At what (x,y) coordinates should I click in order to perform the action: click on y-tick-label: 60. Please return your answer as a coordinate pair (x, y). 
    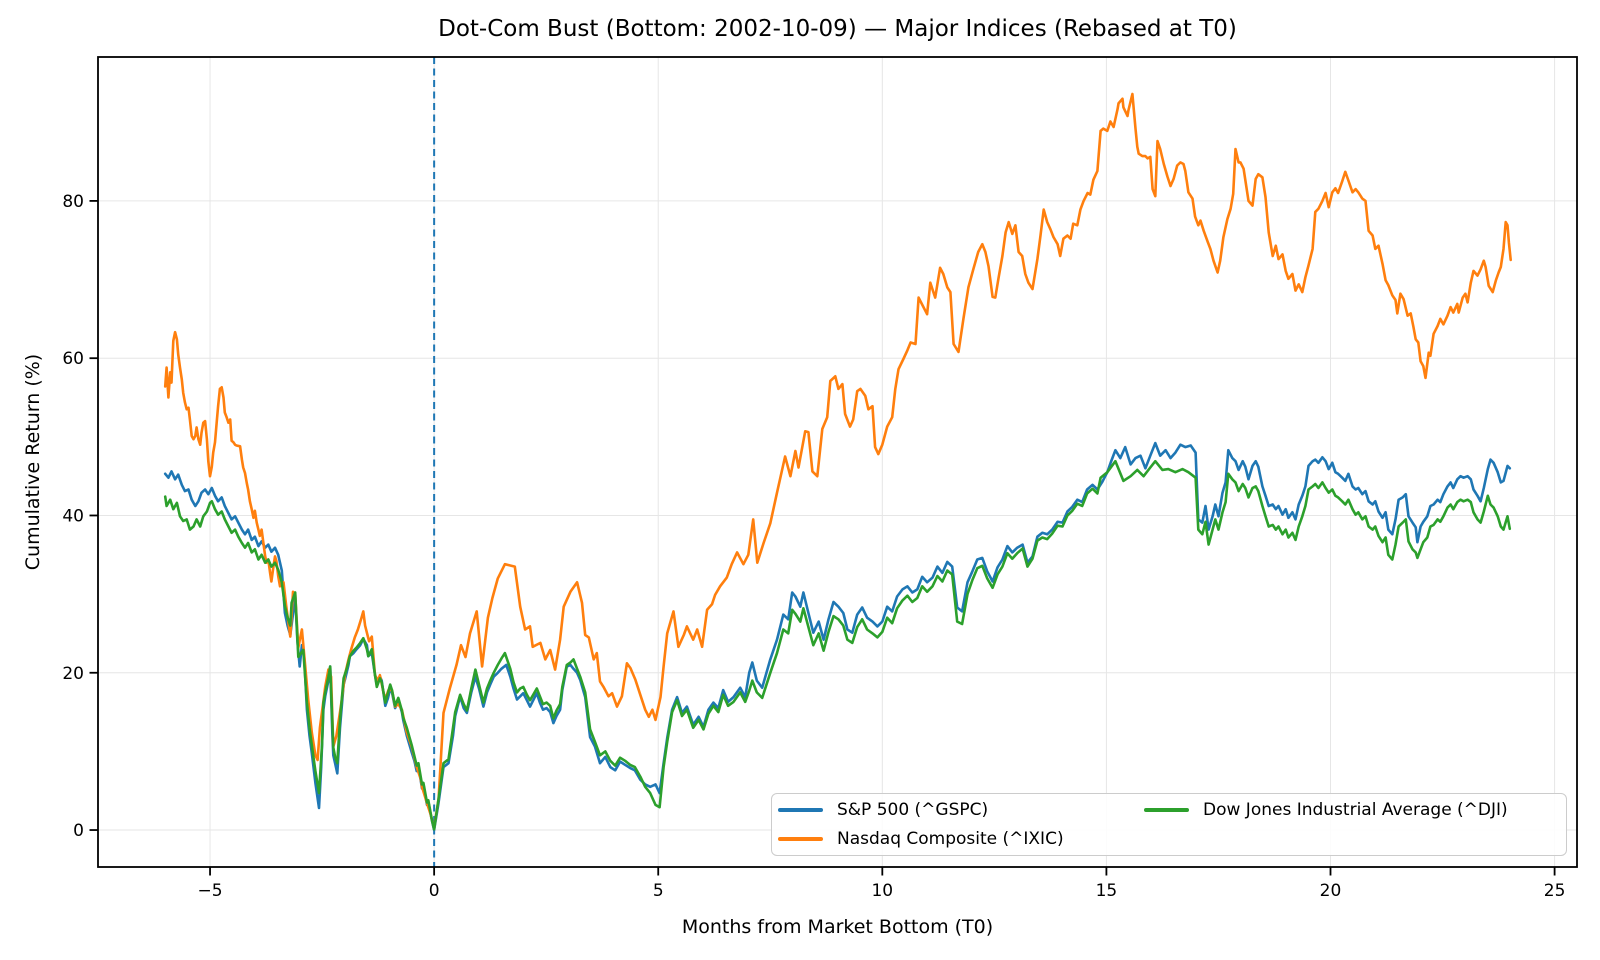
    Looking at the image, I should click on (73, 359).